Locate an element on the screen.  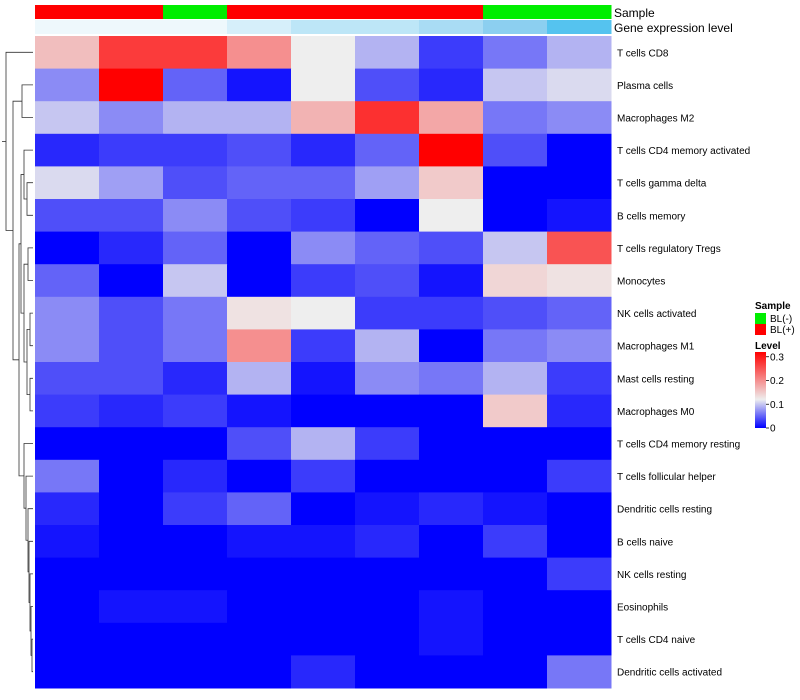
row-label: B cells memory is located at coordinates (651, 216).